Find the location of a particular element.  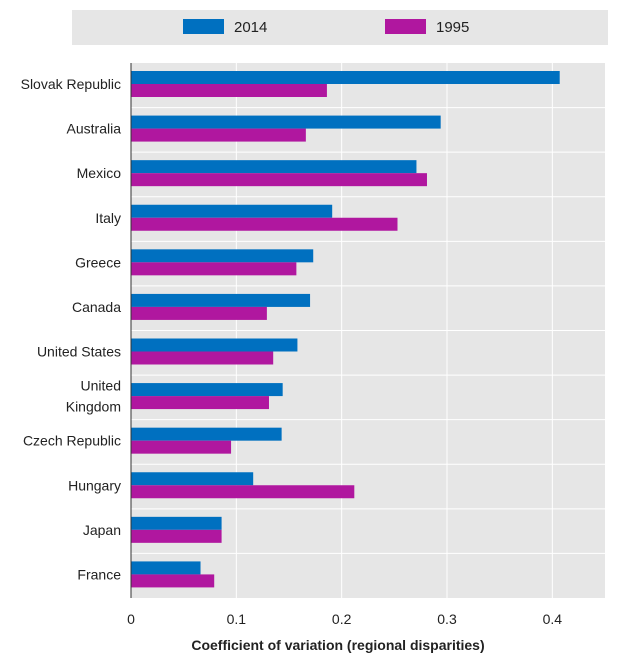

bar-2014-canada is located at coordinates (221, 300).